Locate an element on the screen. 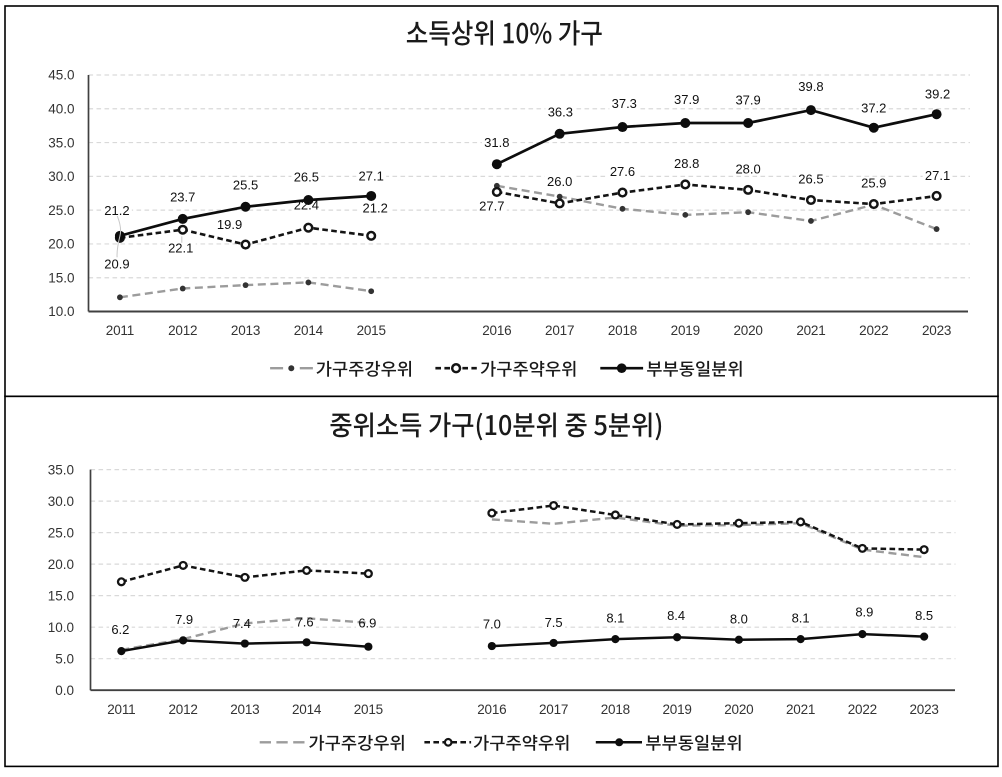 The image size is (1002, 777). x-tick-label: 2022 is located at coordinates (873, 330).